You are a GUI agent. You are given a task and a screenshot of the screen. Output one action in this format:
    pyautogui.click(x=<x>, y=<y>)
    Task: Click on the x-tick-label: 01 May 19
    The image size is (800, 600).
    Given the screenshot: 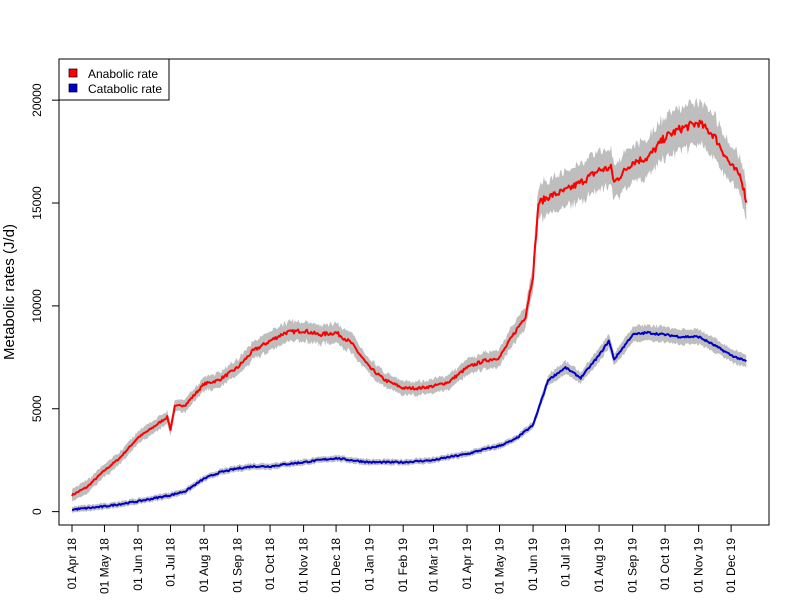 What is the action you would take?
    pyautogui.click(x=500, y=566)
    